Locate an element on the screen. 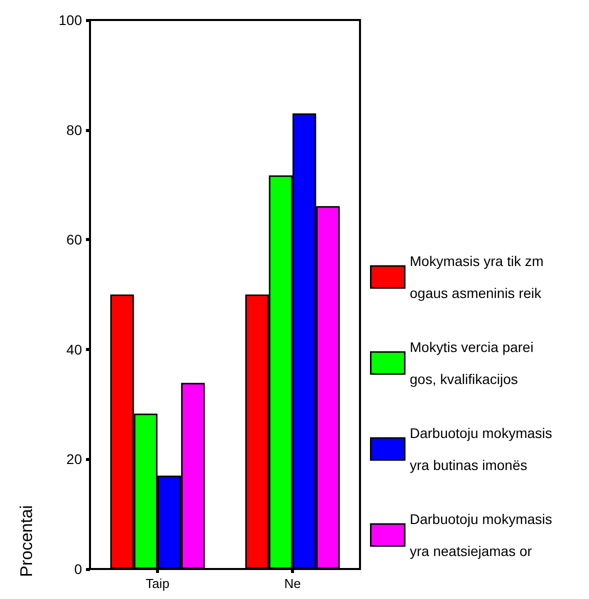  legend-label: Mokytis vercia parei gos, kvalifikacijos is located at coordinates (472, 363).